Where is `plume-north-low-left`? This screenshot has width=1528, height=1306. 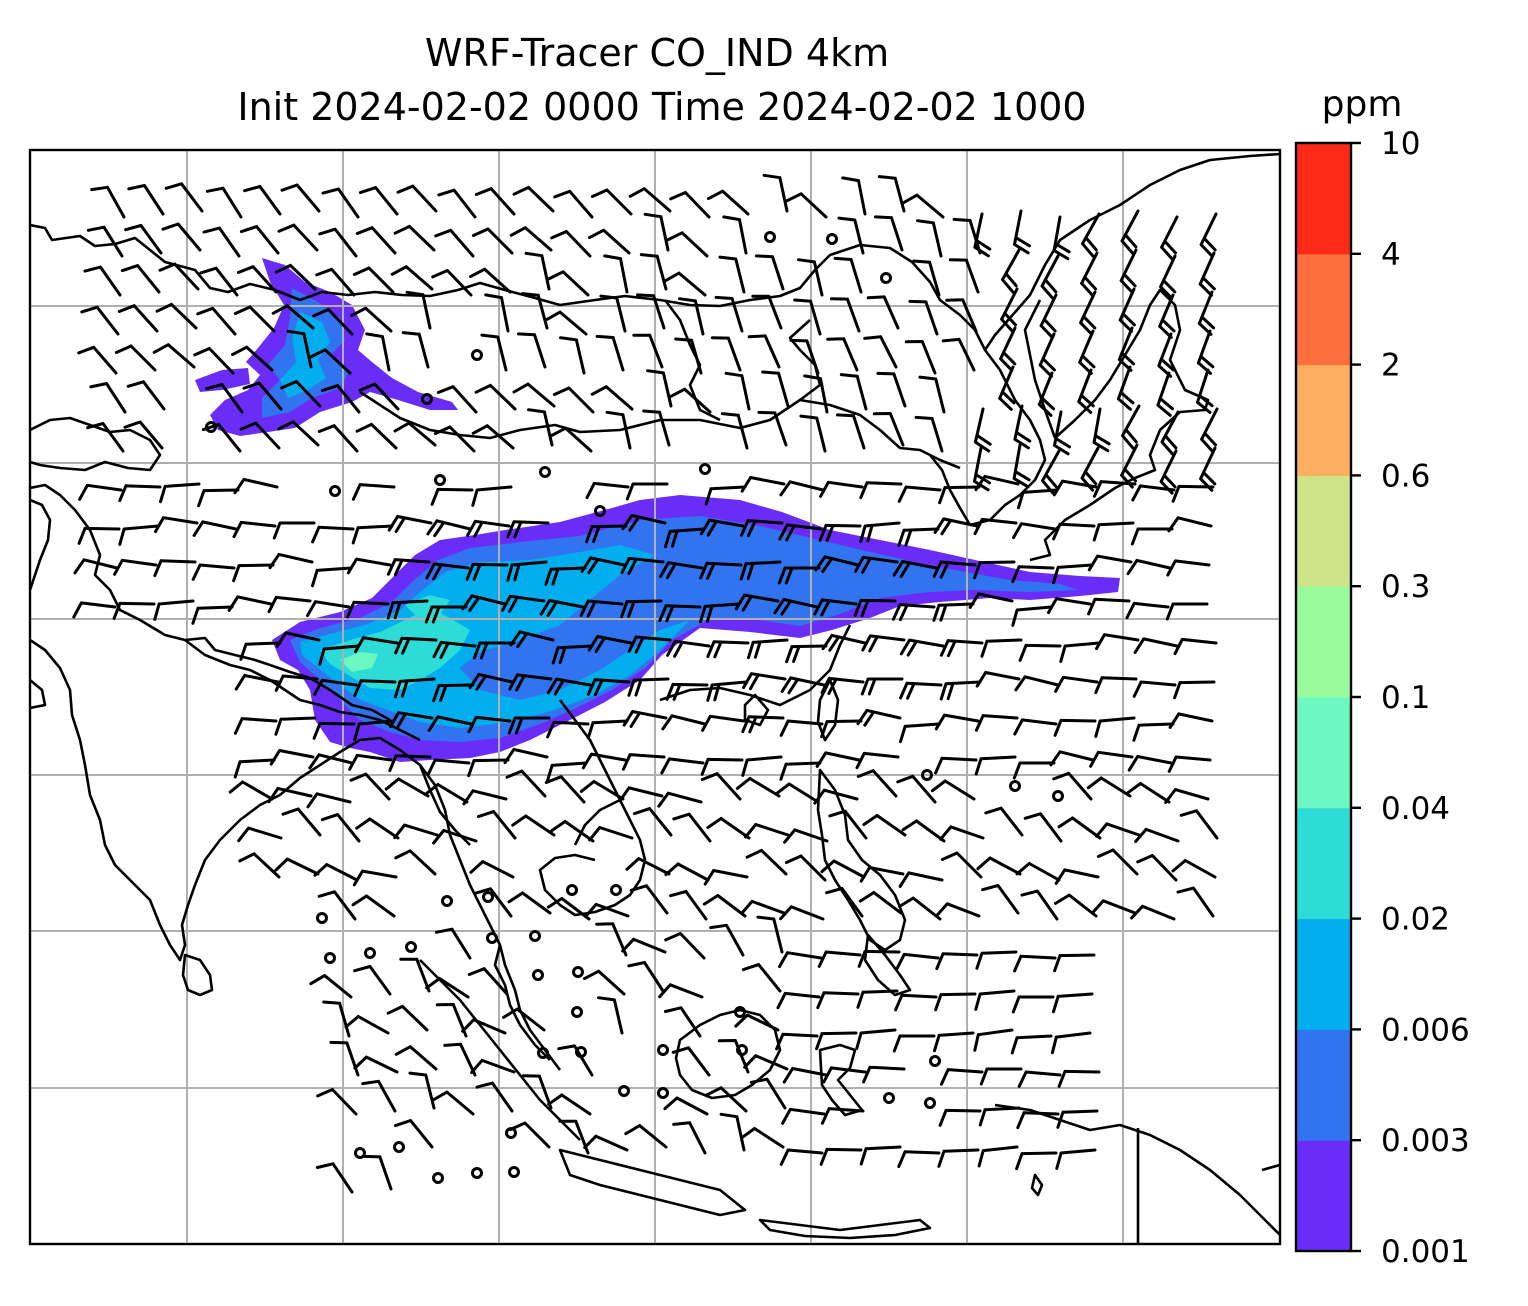
plume-north-low-left is located at coordinates (222, 380).